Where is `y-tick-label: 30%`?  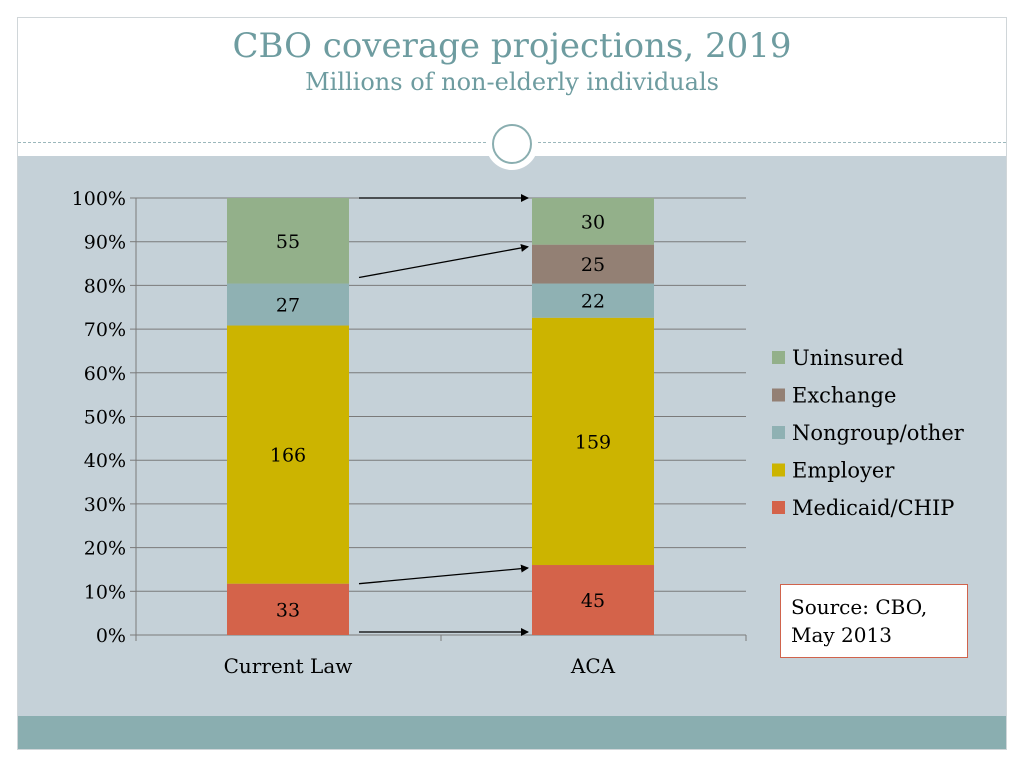 y-tick-label: 30% is located at coordinates (105, 505).